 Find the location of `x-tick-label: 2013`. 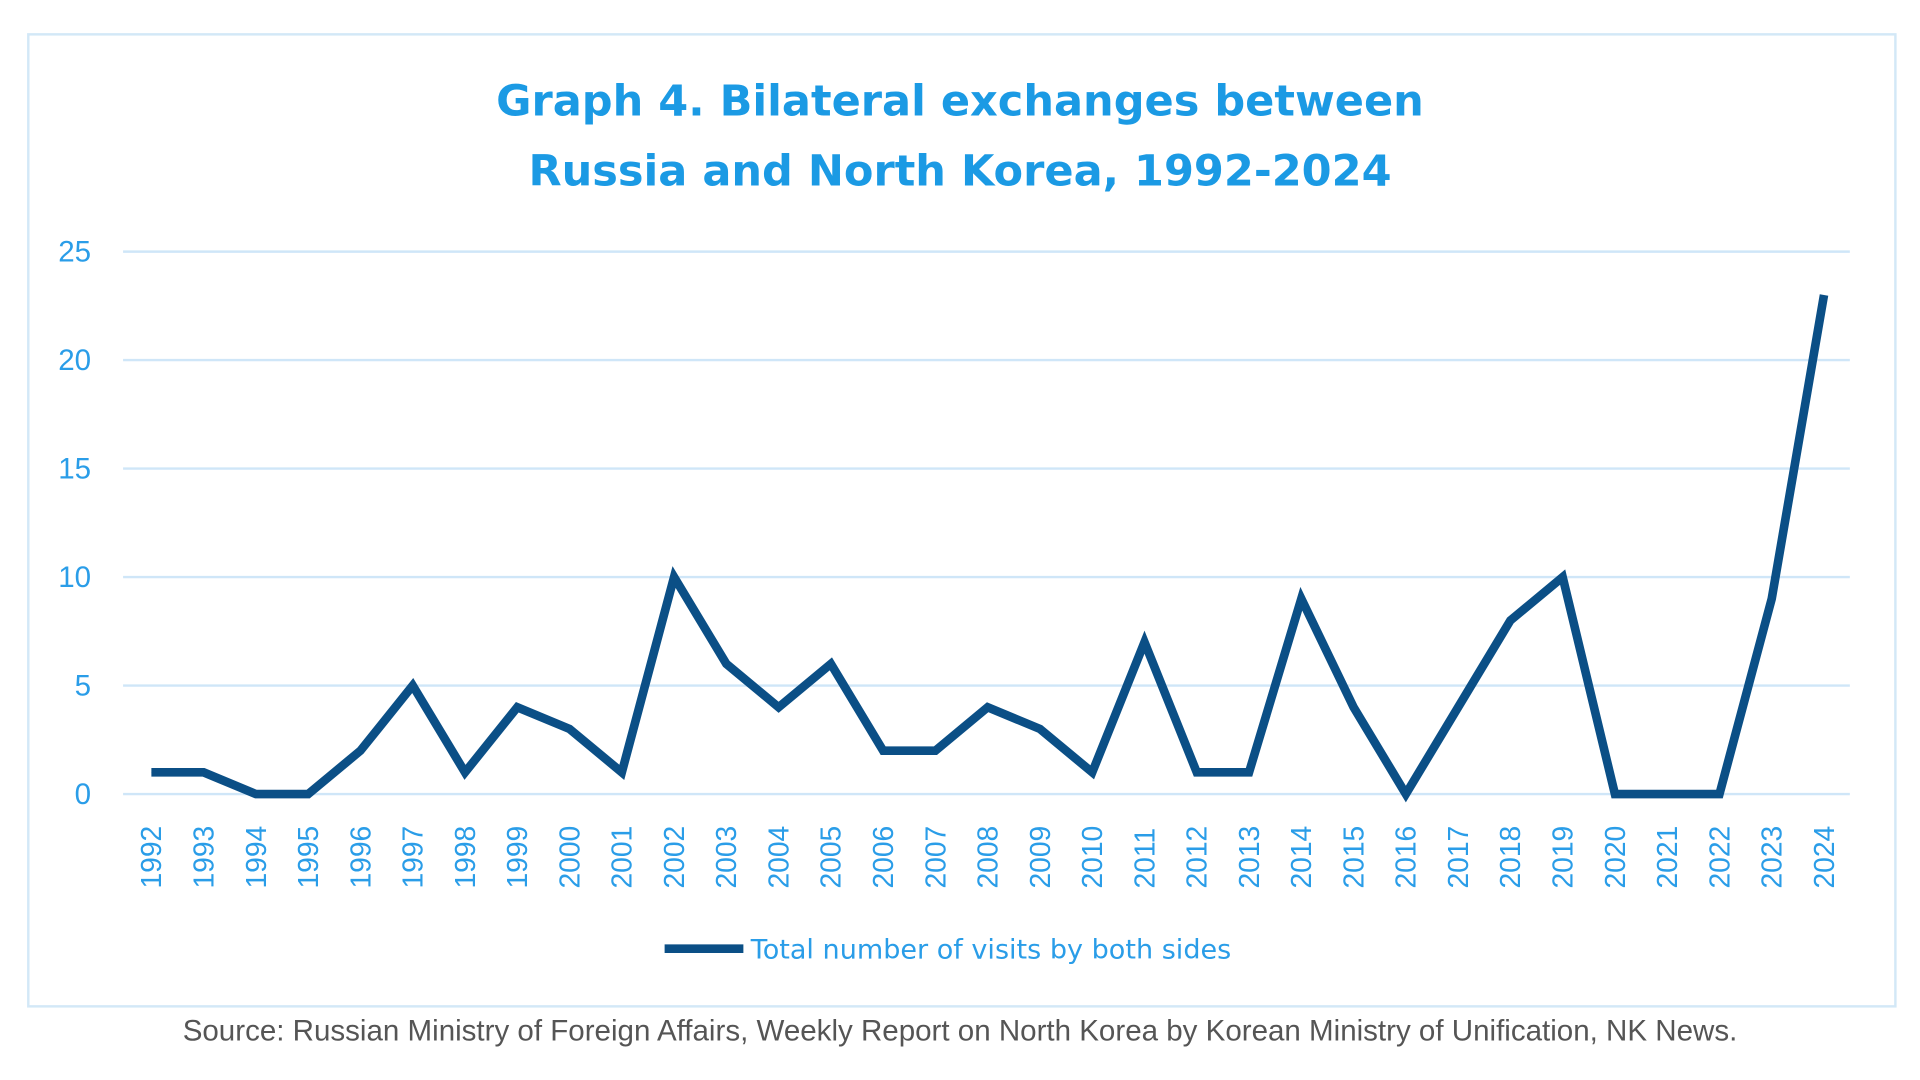

x-tick-label: 2013 is located at coordinates (1249, 857).